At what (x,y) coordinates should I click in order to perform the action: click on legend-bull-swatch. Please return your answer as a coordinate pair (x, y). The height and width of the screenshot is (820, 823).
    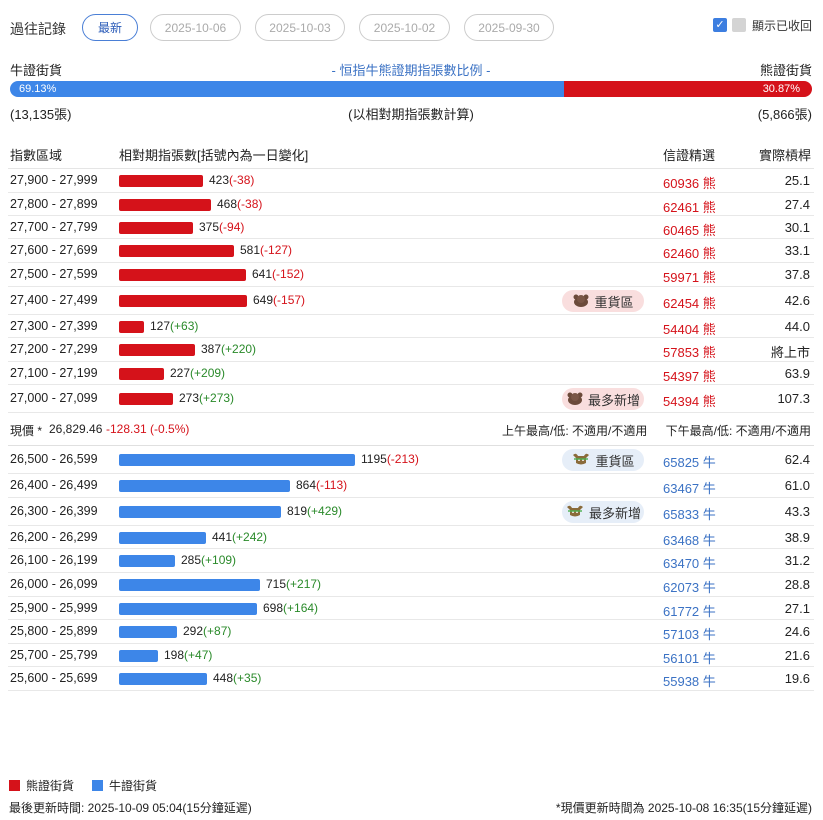
    Looking at the image, I should click on (98, 785).